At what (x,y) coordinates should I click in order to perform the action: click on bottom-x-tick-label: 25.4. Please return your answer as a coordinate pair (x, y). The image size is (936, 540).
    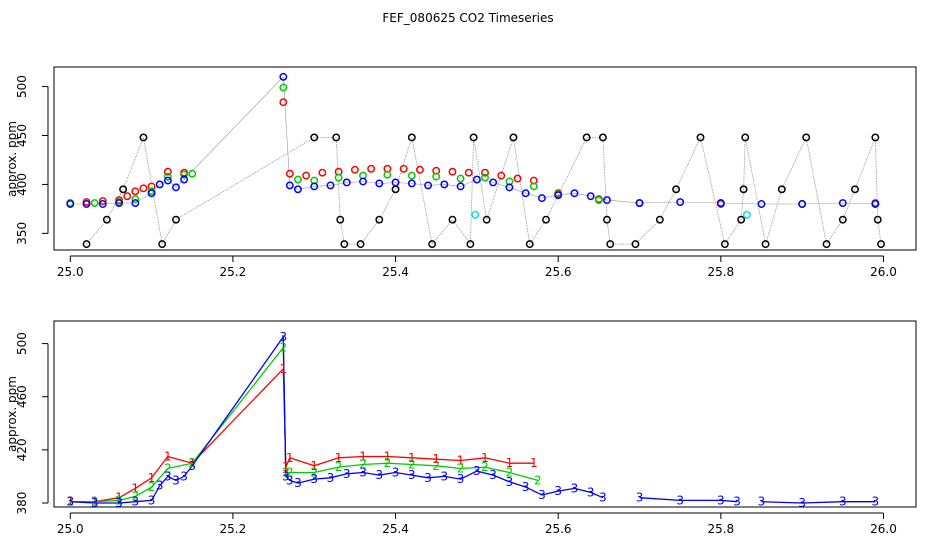
    Looking at the image, I should click on (395, 529).